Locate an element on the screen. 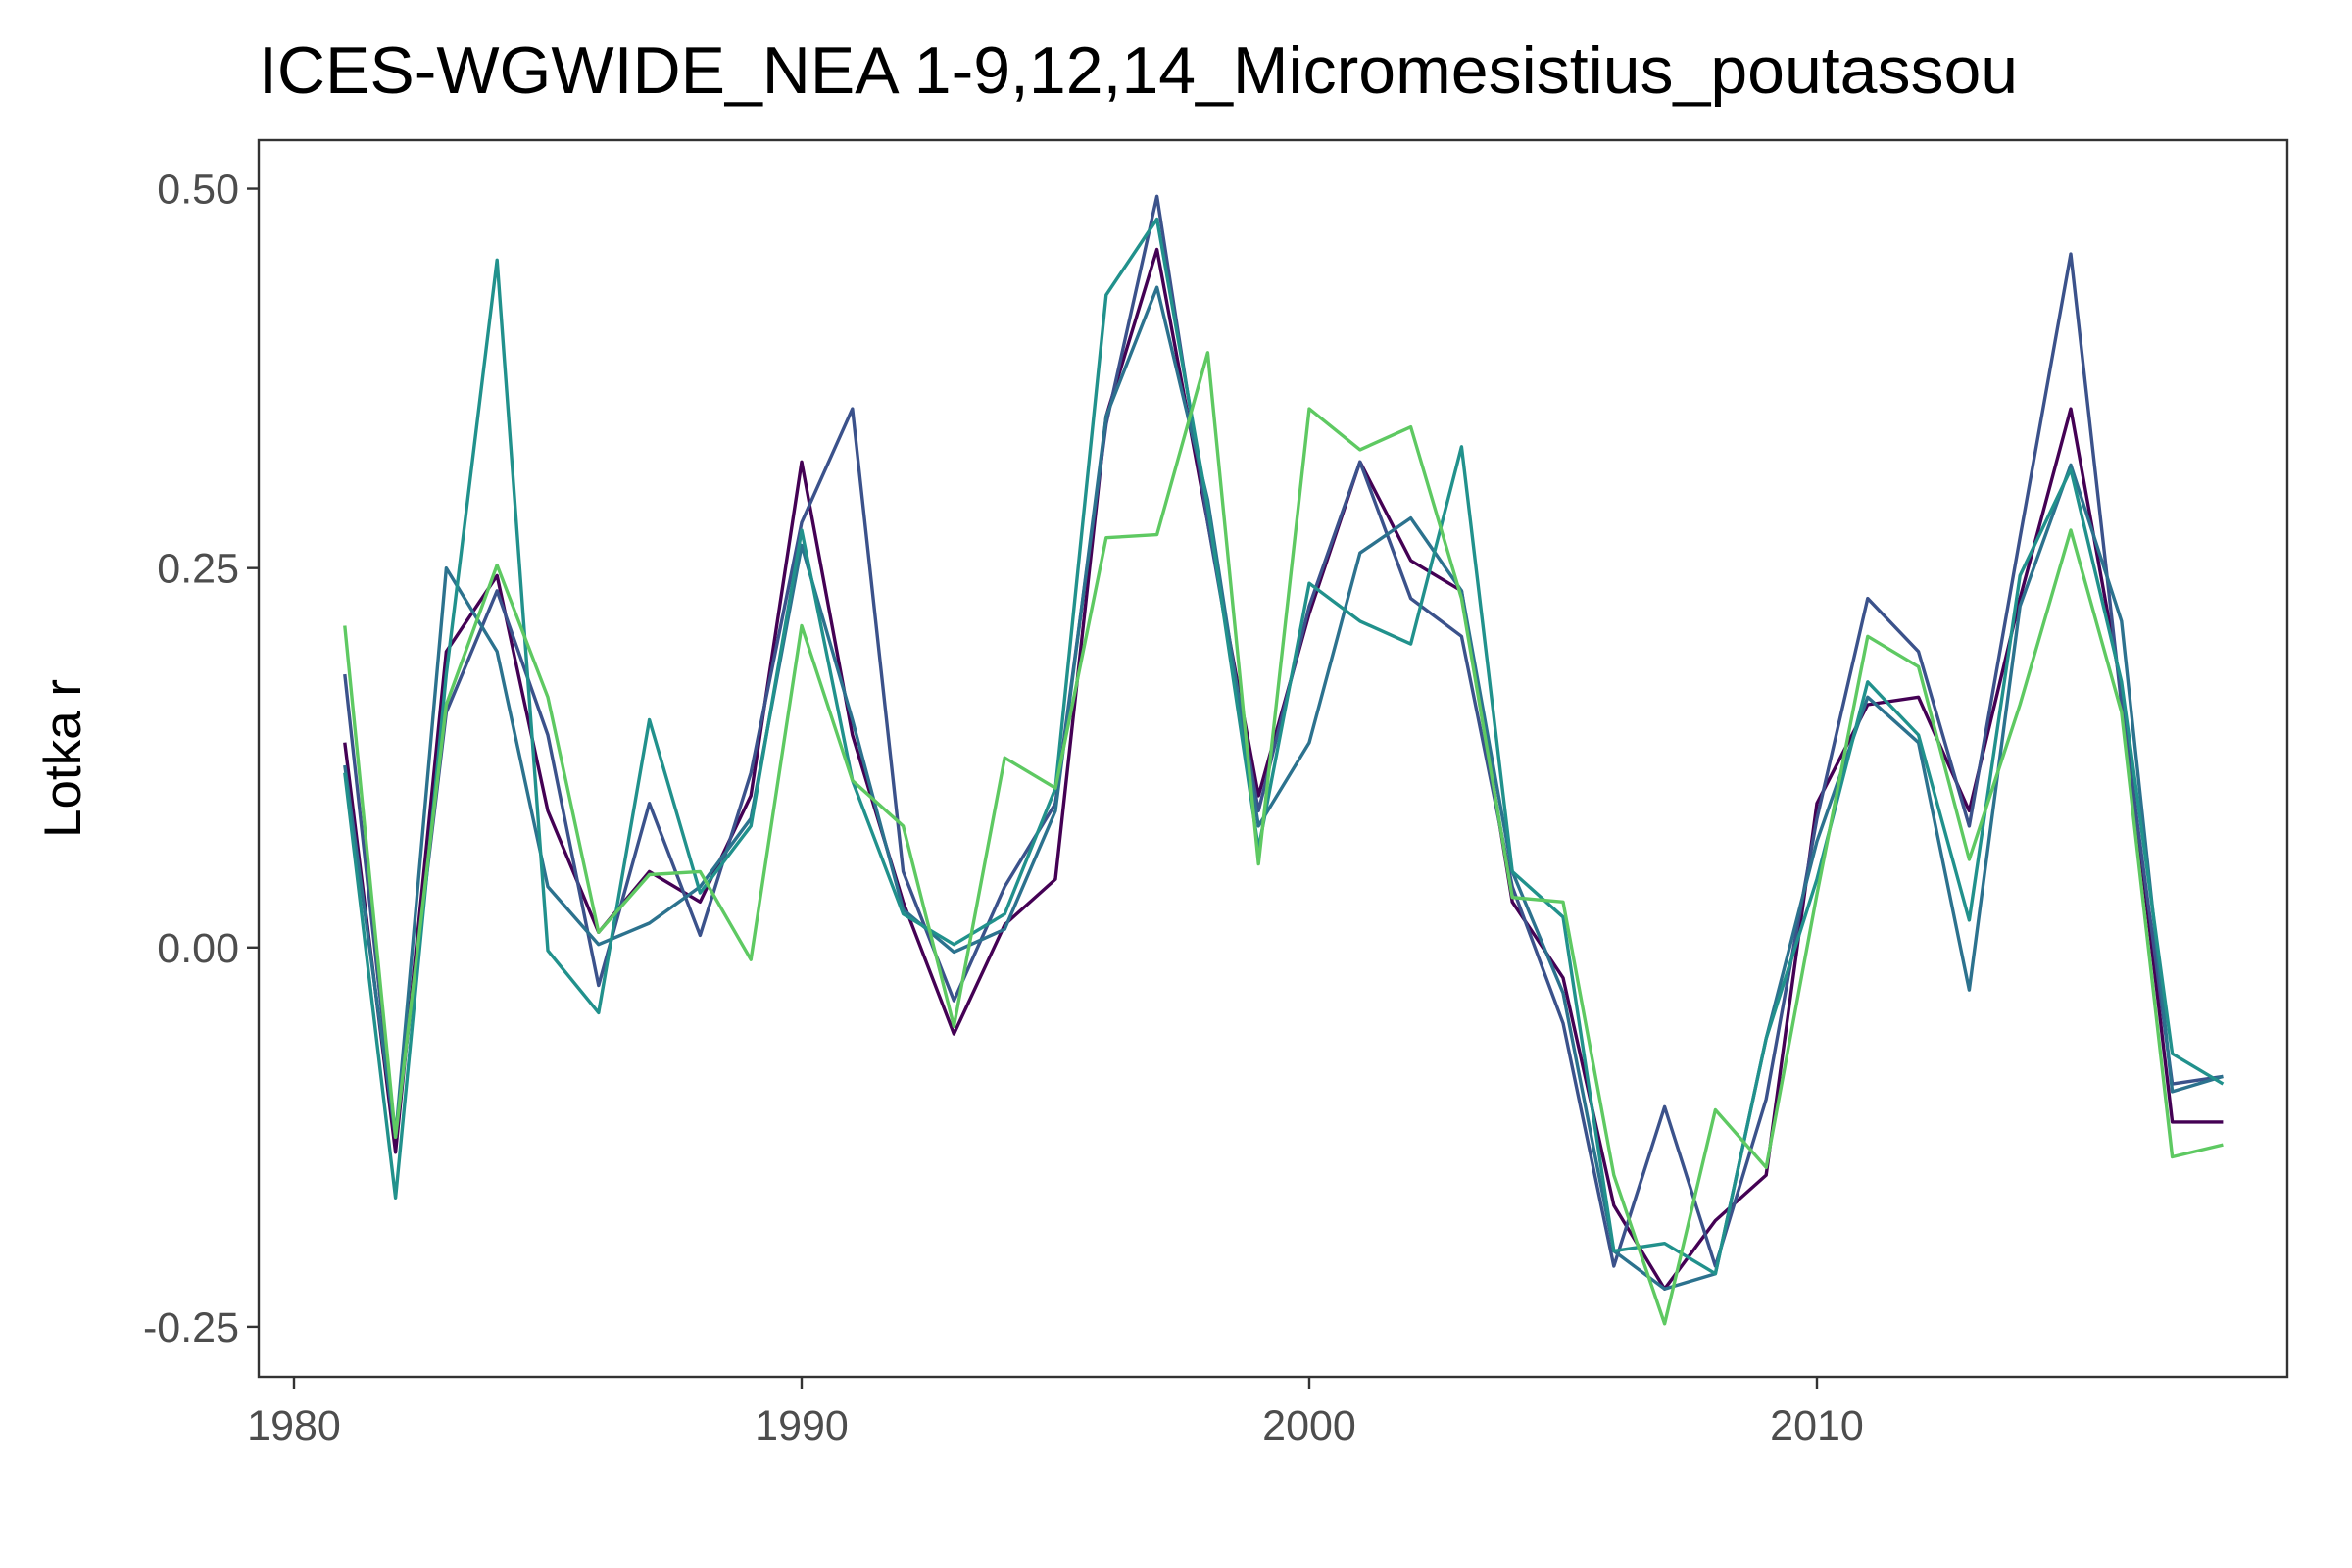 The width and height of the screenshot is (2352, 1568). y-axis: -0.25 0.00 0.25 0.50 is located at coordinates (201, 759).